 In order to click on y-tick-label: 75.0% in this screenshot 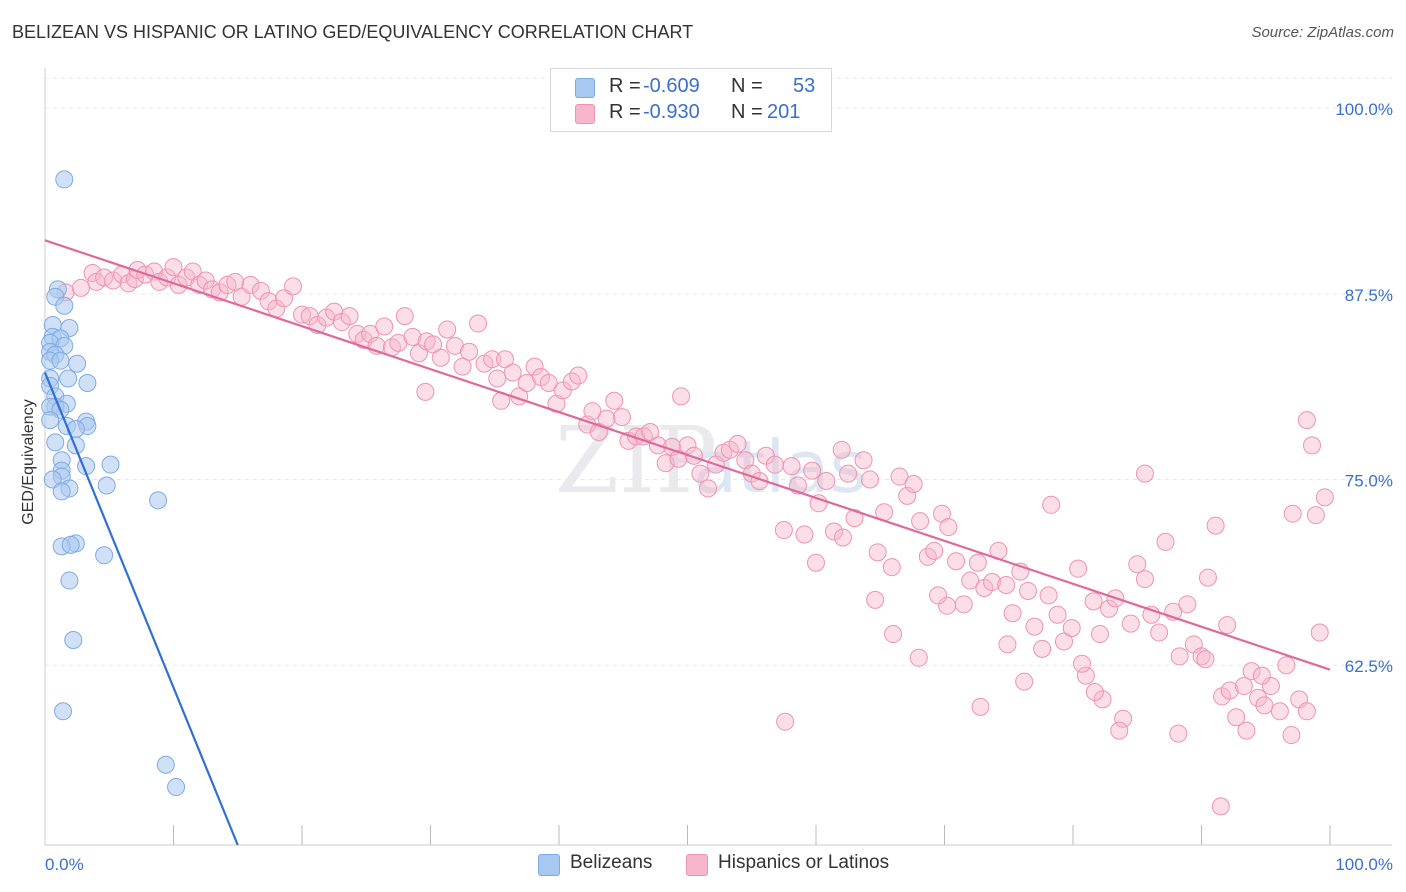, I will do `click(1369, 481)`.